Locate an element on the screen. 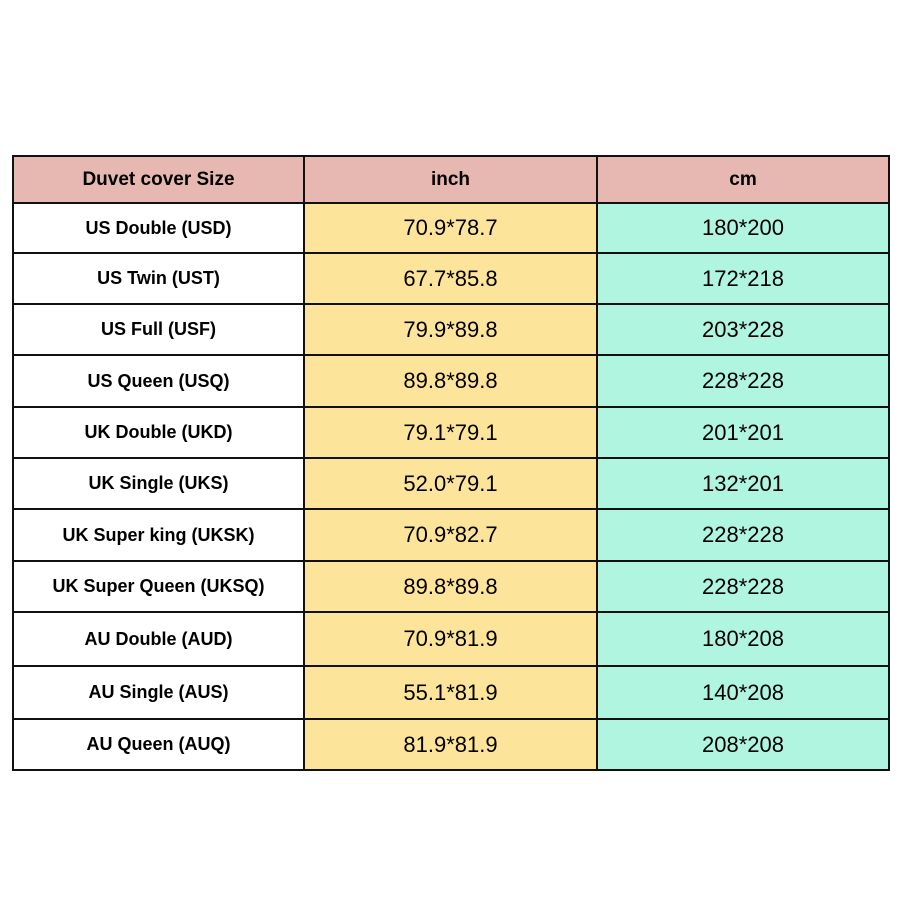 Image resolution: width=913 pixels, height=913 pixels. cm-cell: 172*218 is located at coordinates (743, 278).